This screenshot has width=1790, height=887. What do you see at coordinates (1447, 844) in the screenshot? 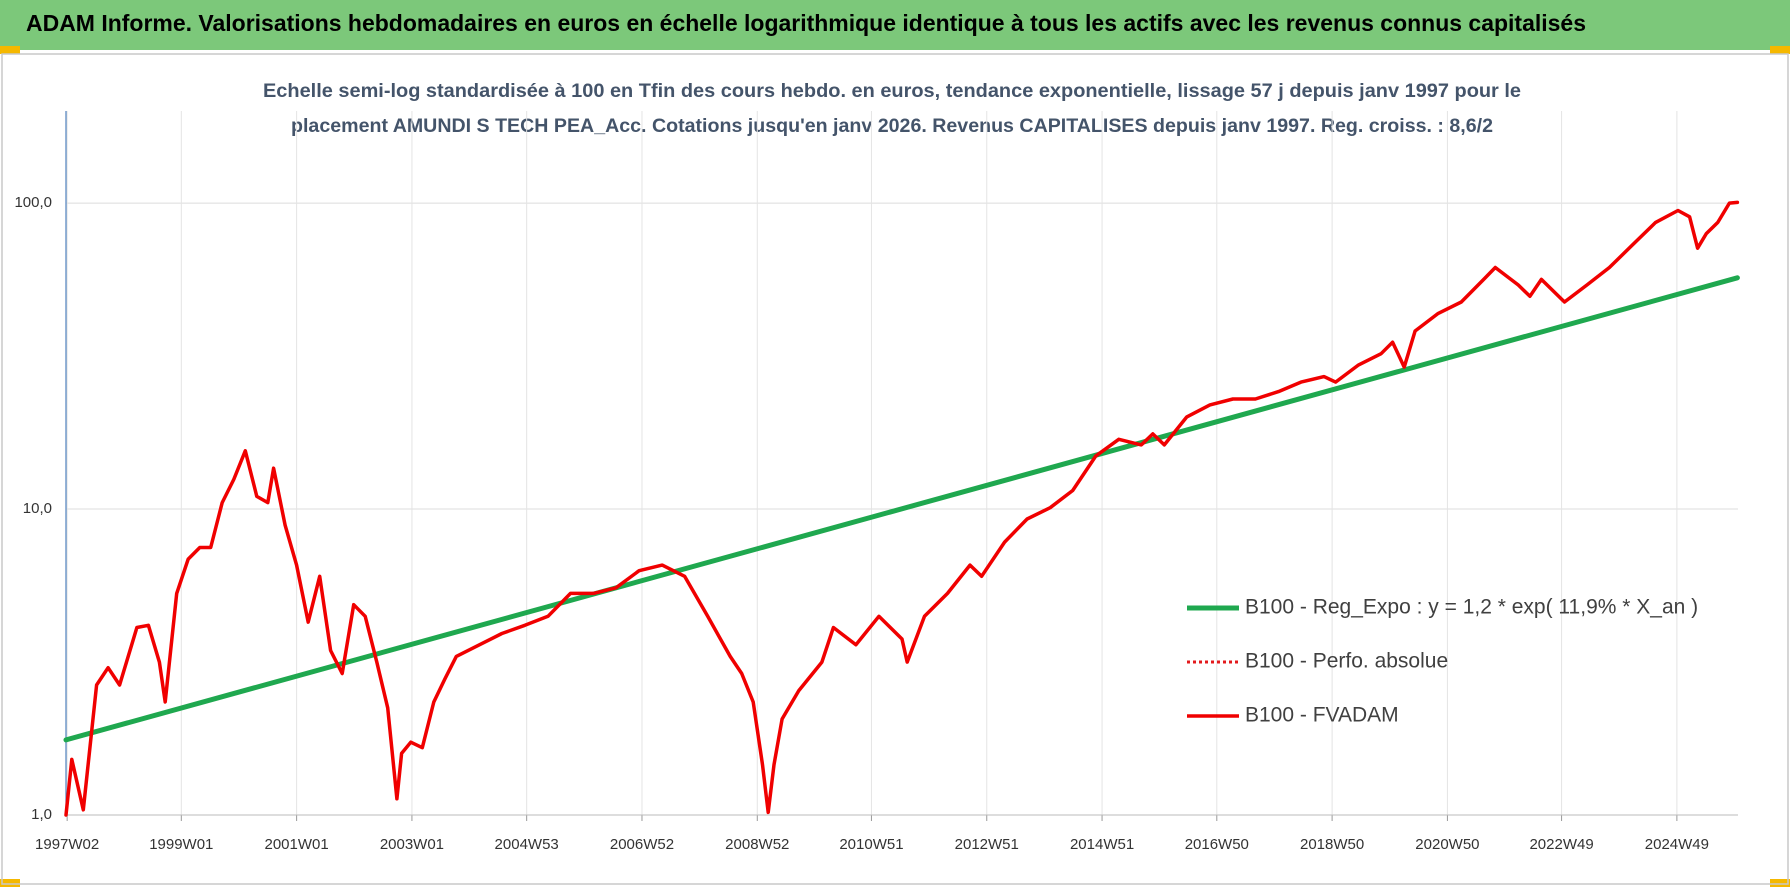
I see `x-tick-label: 2020W50` at bounding box center [1447, 844].